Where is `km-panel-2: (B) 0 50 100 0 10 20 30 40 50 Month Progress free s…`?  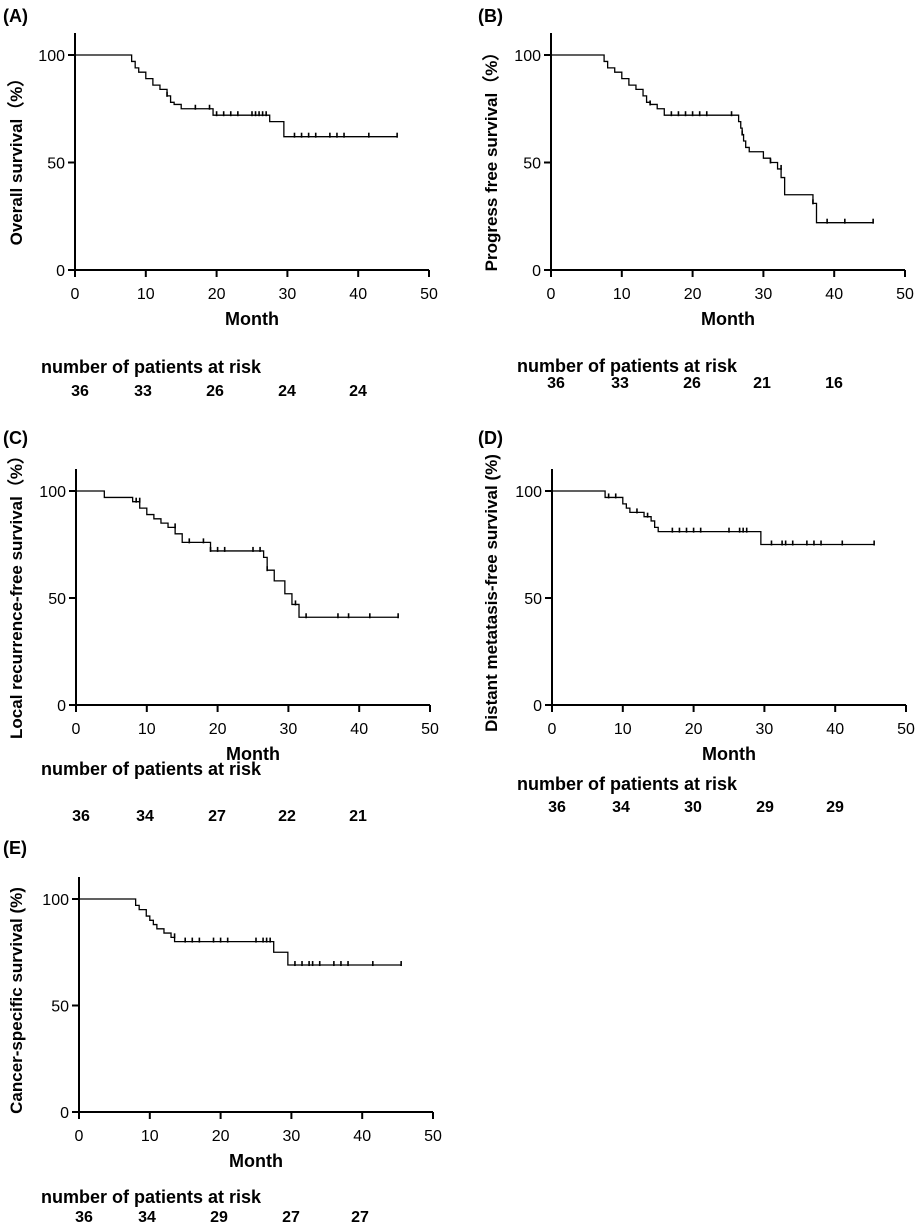 km-panel-2: (B) 0 50 100 0 10 20 30 40 50 Month Progress free s… is located at coordinates (696, 199).